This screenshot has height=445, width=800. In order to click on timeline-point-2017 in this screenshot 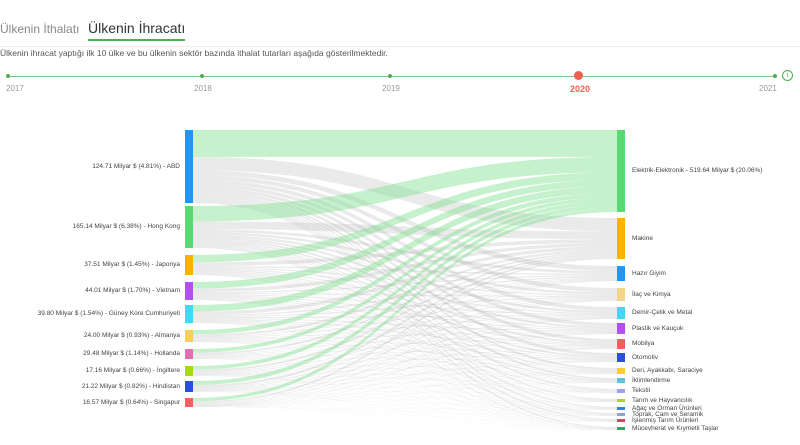, I will do `click(8, 76)`.